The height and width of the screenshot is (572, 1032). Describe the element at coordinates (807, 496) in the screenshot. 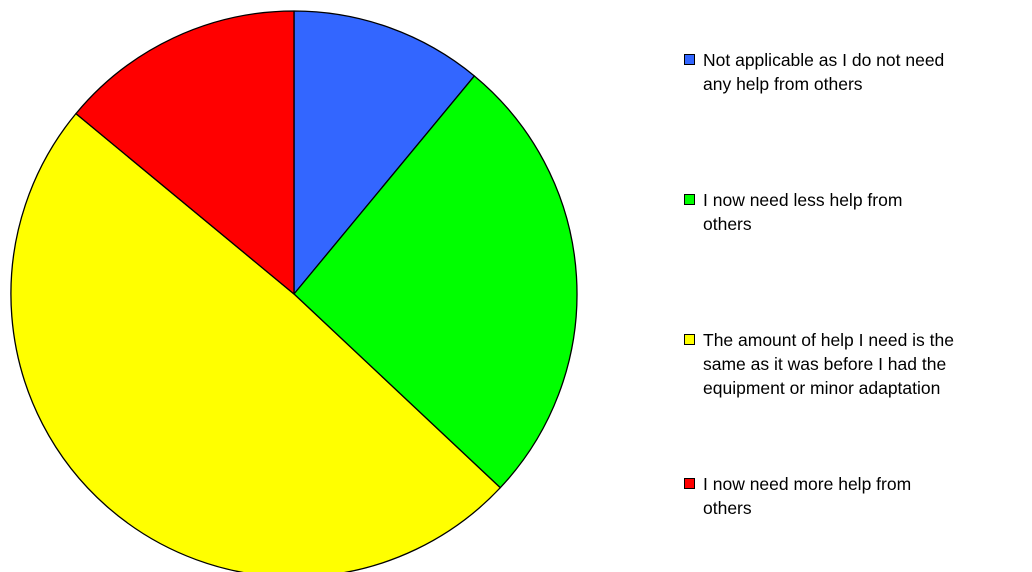

I see `legend-label: I now need more help from others` at that location.